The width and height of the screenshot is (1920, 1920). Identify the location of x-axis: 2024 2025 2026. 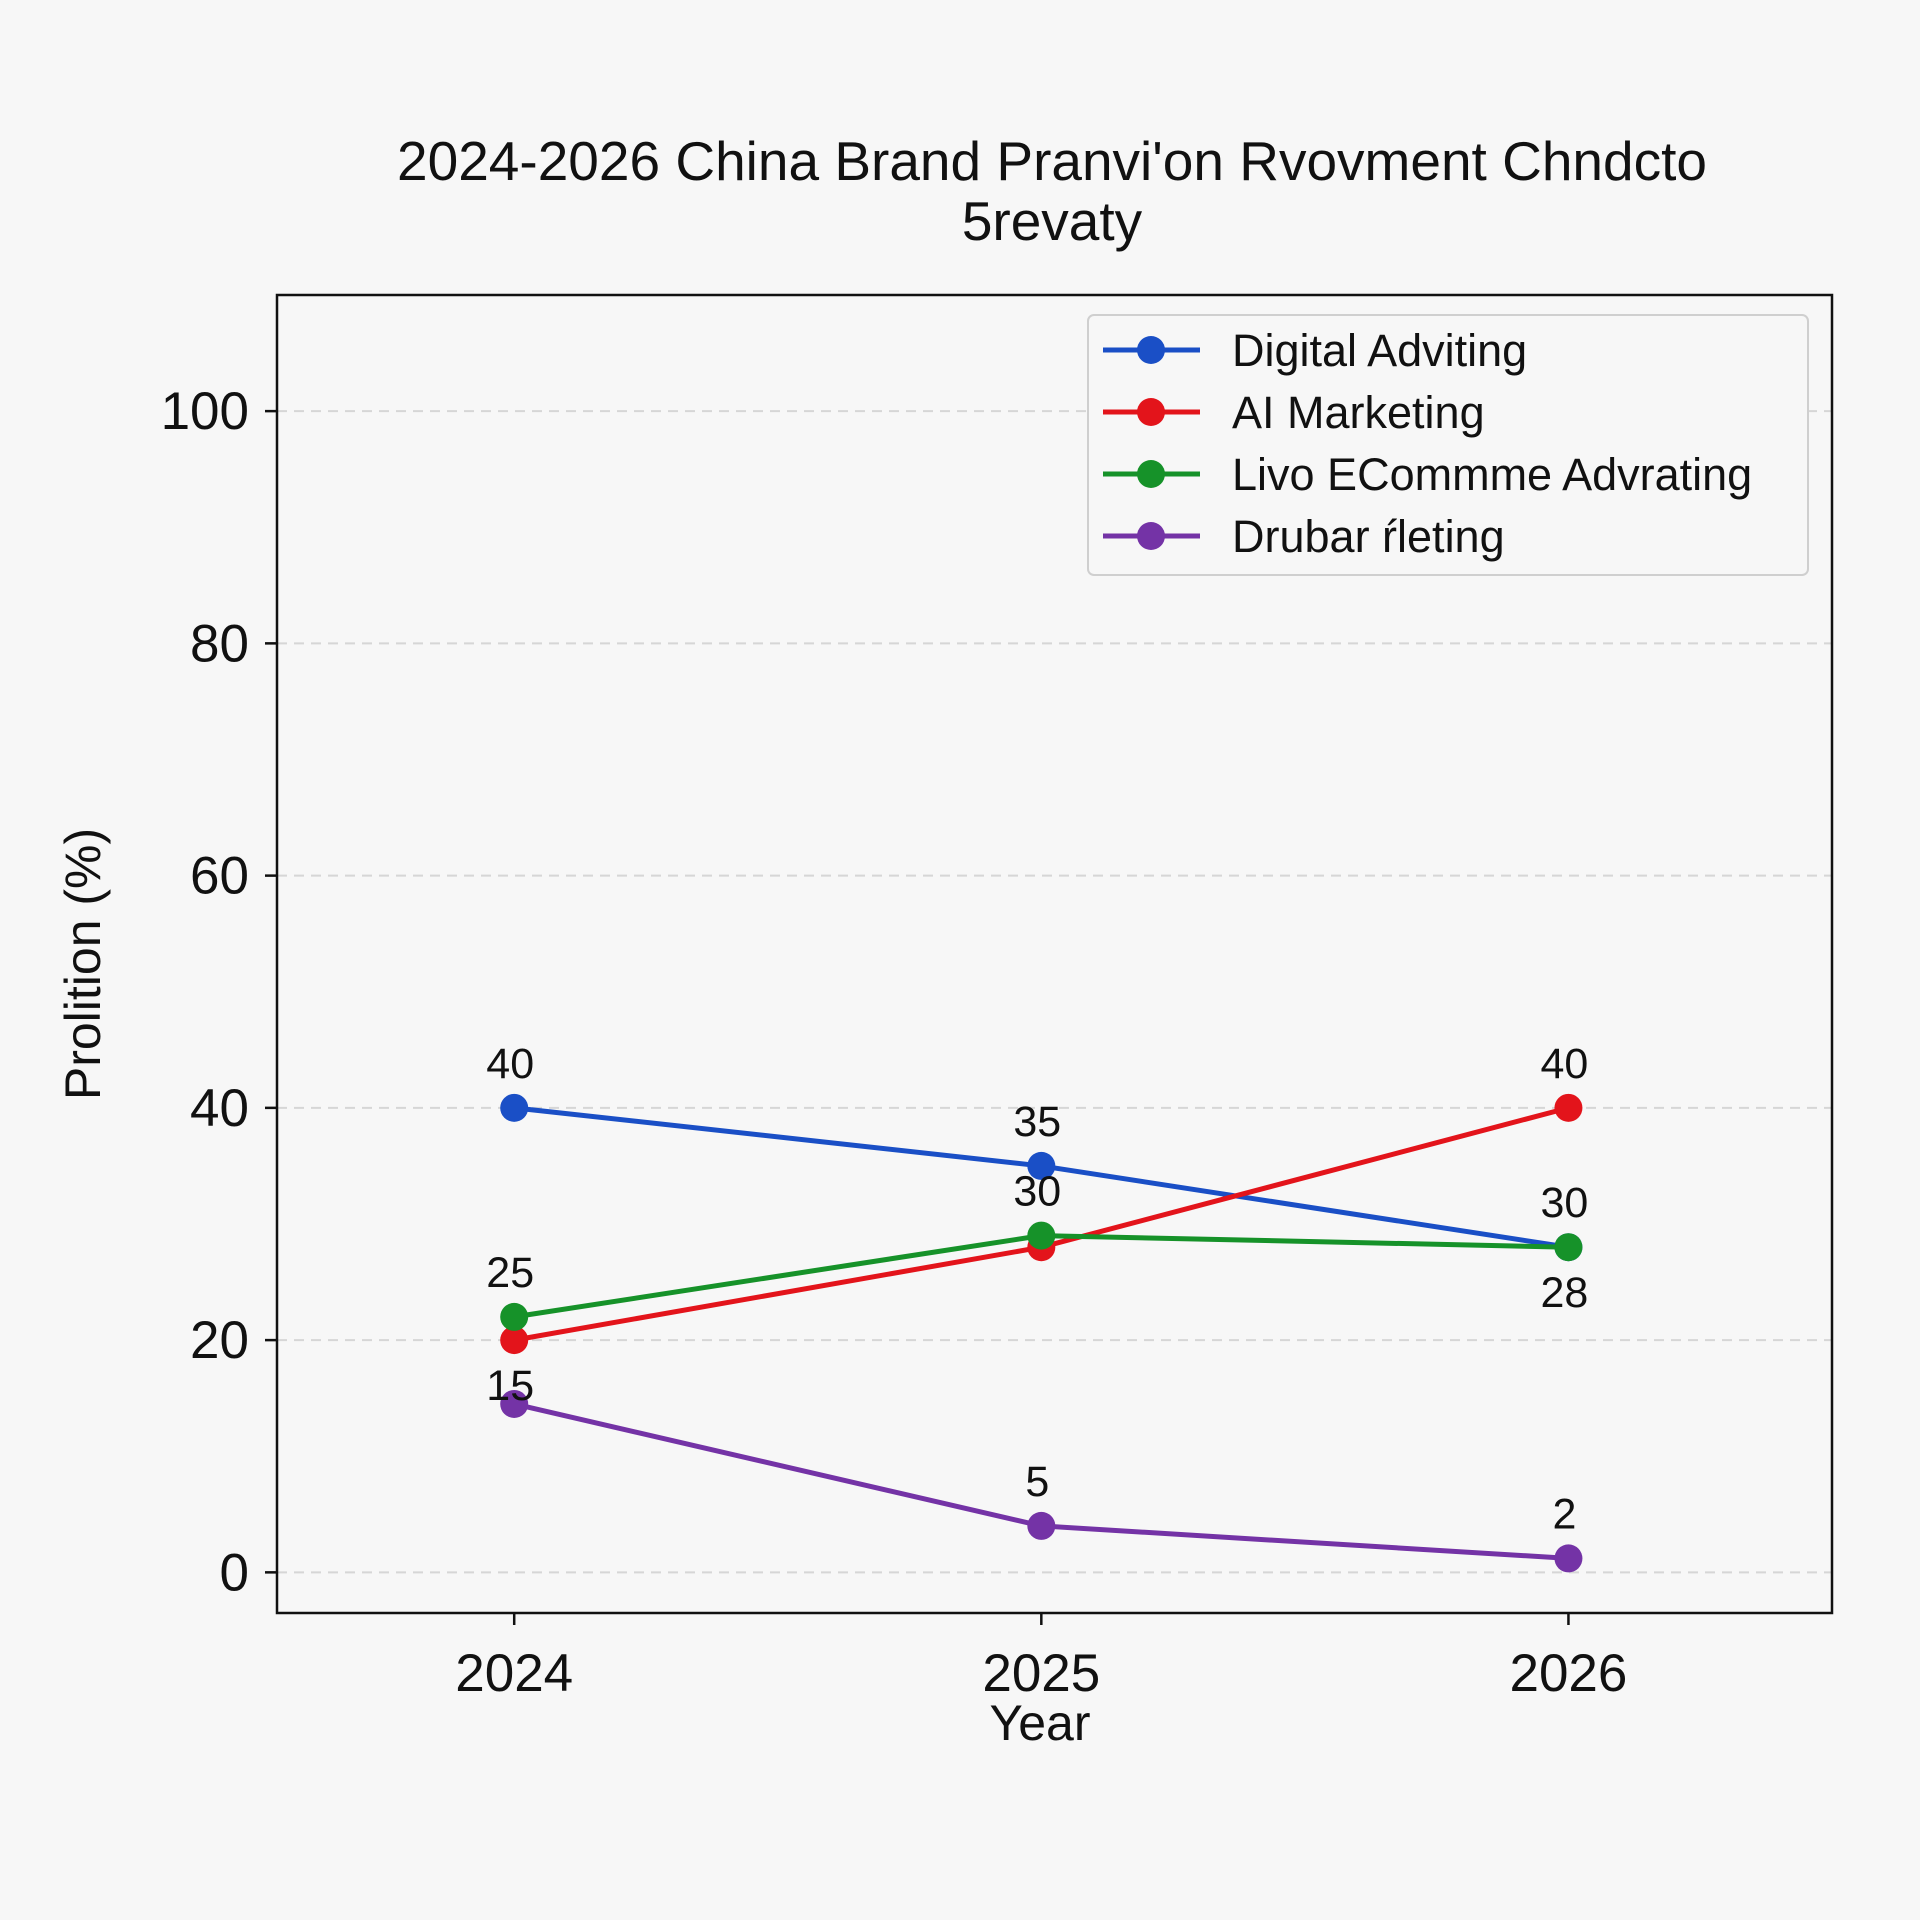
(1041, 1658).